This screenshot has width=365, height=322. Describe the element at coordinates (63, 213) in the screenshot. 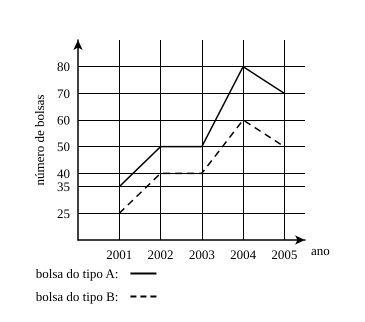

I see `y-tick-label: 25` at that location.